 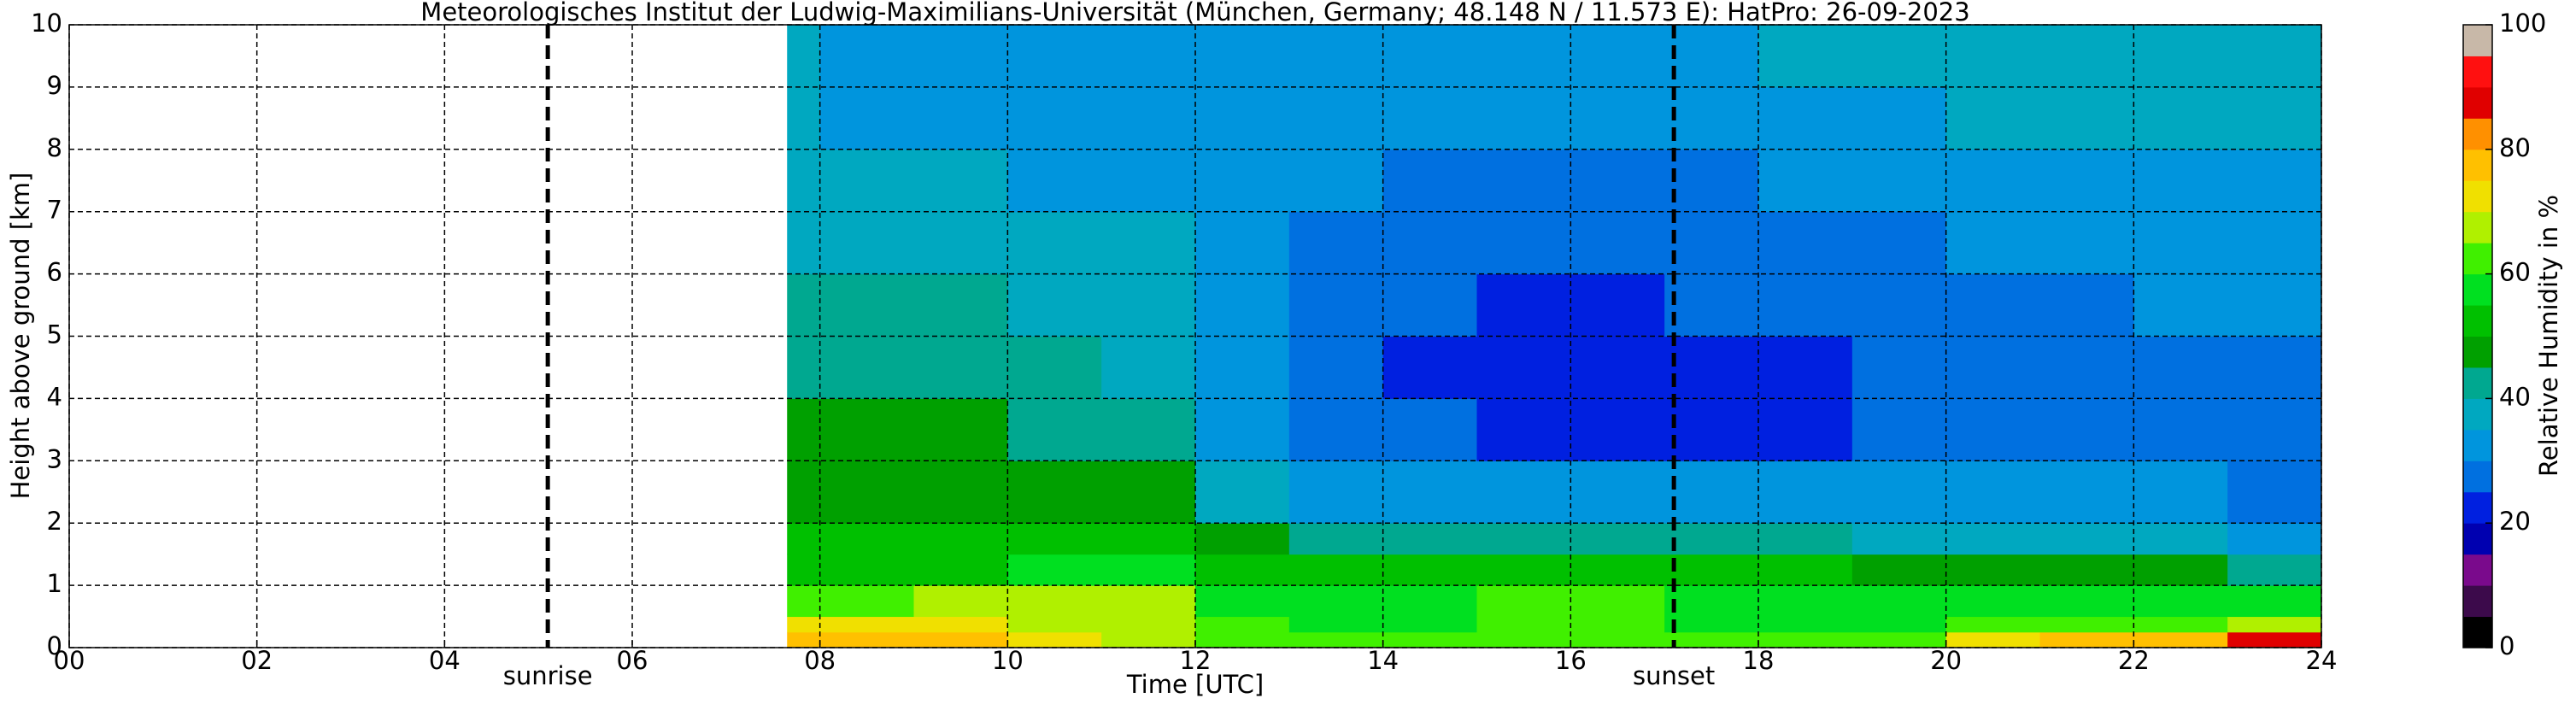 I want to click on y-tick-label: 7, so click(x=54, y=210).